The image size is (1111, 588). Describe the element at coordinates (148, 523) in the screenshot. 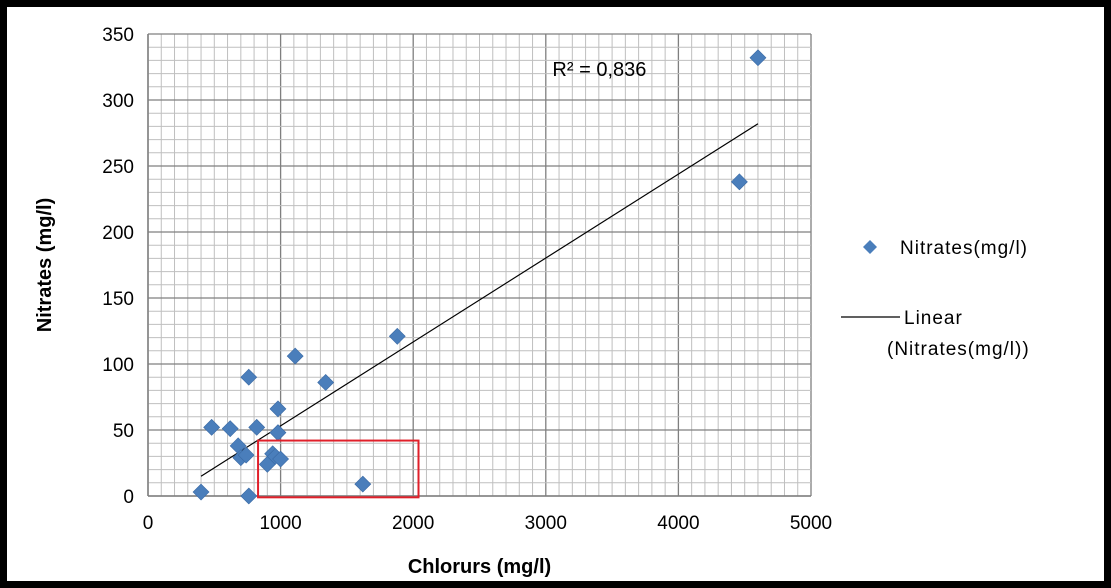

I see `x-tick-label: 0` at that location.